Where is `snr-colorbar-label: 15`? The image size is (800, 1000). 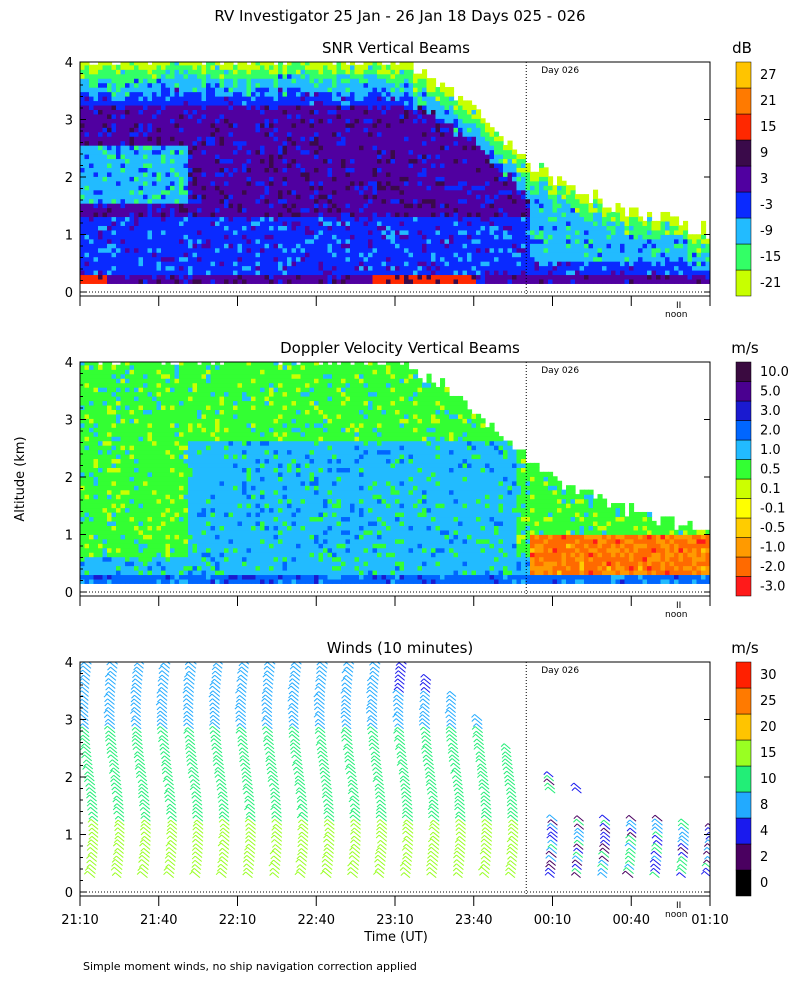 snr-colorbar-label: 15 is located at coordinates (768, 127).